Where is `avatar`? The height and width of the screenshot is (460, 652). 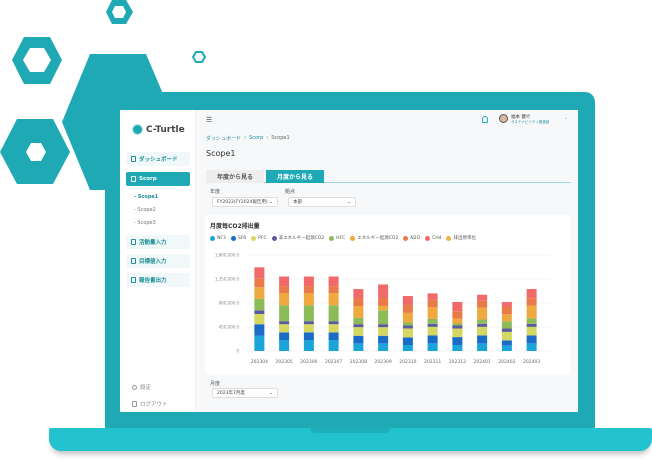
avatar is located at coordinates (503, 118).